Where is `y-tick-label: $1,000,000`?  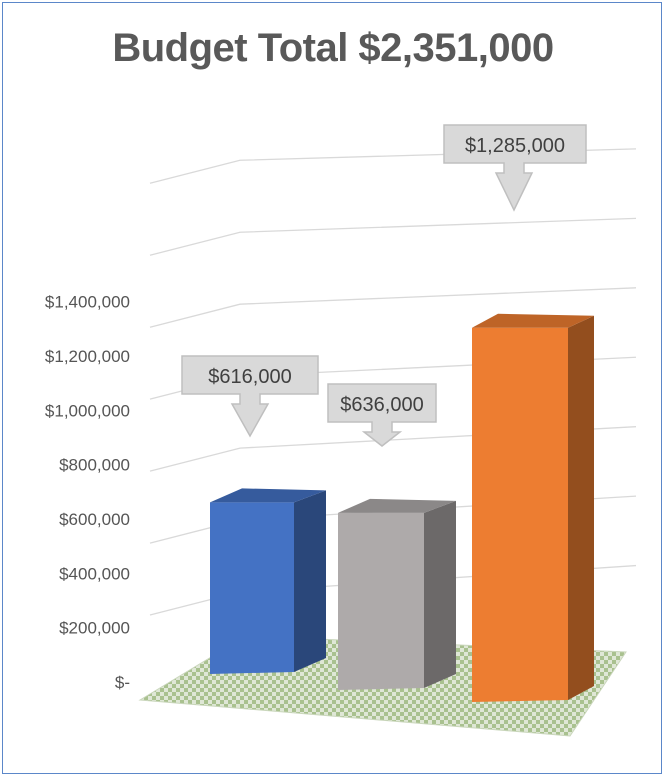
y-tick-label: $1,000,000 is located at coordinates (87, 410).